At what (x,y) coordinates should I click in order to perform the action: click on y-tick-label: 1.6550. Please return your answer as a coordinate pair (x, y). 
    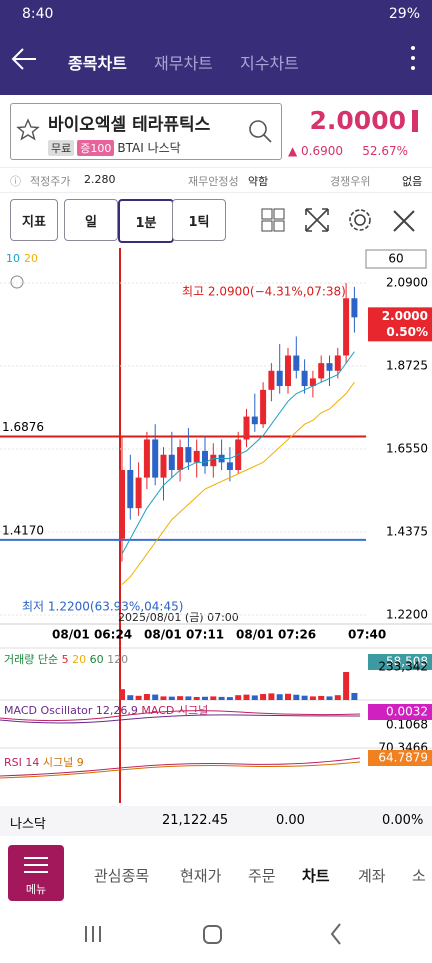
    Looking at the image, I should click on (407, 449).